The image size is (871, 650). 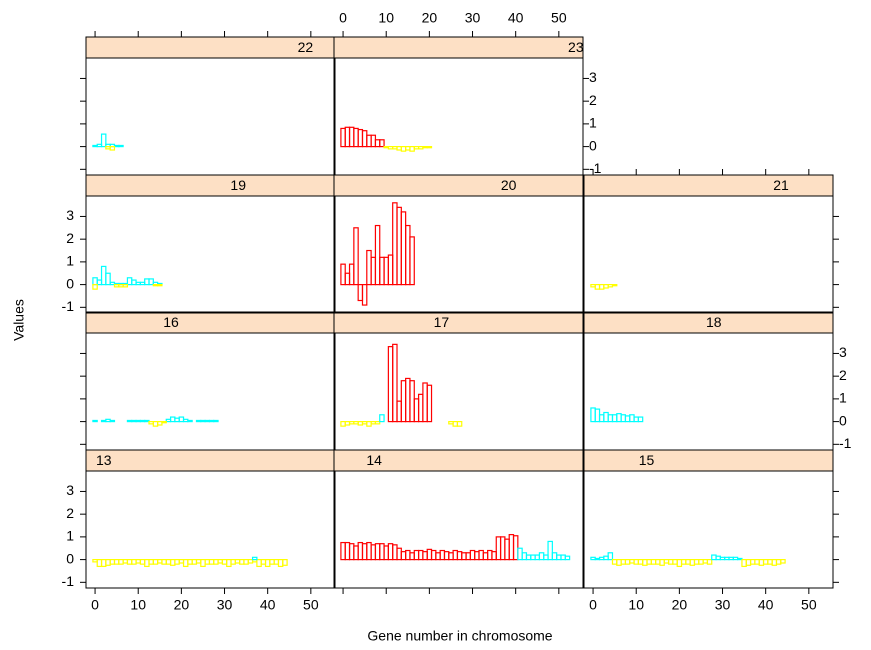 What do you see at coordinates (593, 77) in the screenshot?
I see `y-tick-label: 3` at bounding box center [593, 77].